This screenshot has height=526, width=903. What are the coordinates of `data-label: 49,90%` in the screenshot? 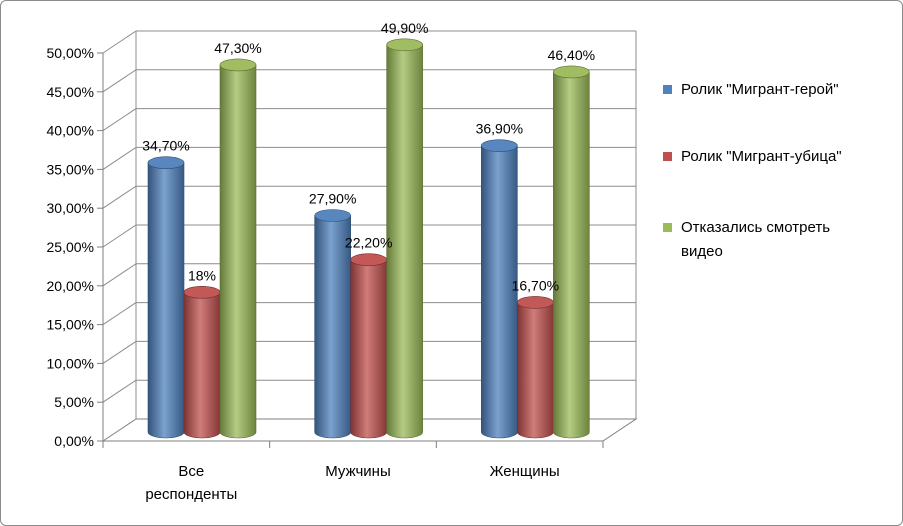 It's located at (404, 28).